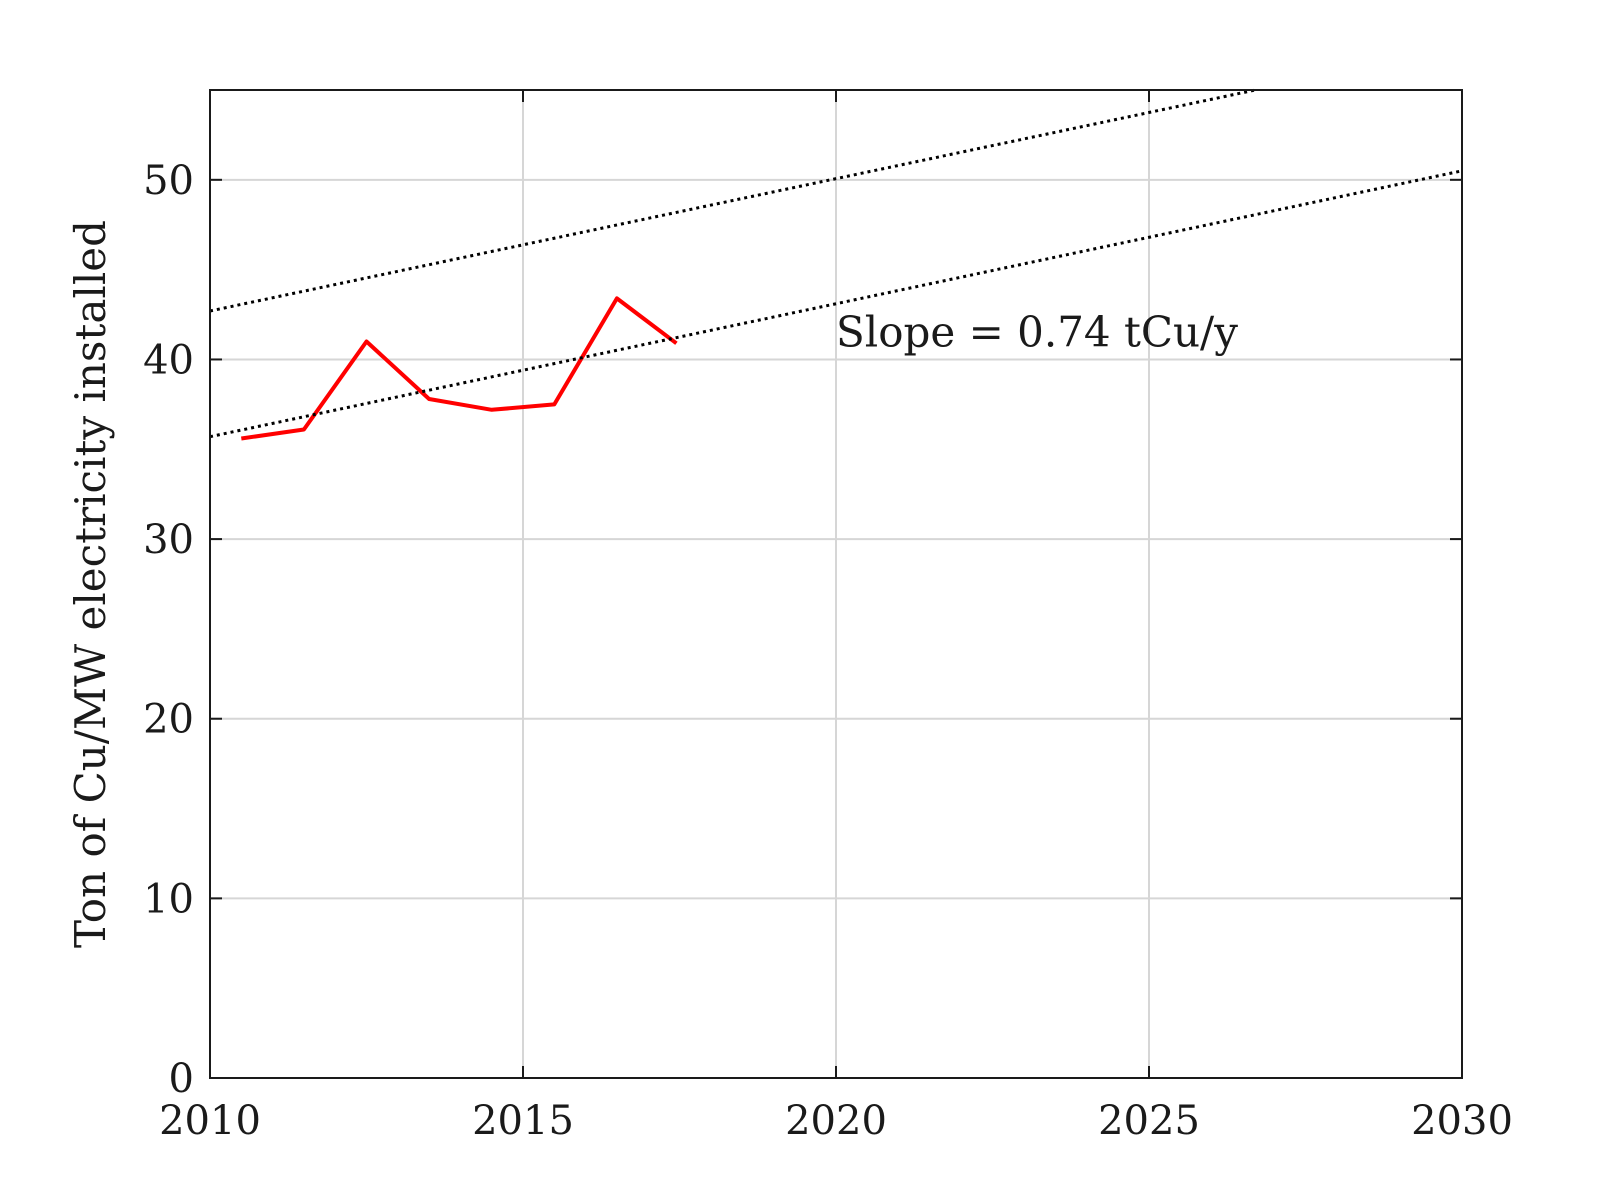  I want to click on x-tick-label: 2030, so click(1462, 1121).